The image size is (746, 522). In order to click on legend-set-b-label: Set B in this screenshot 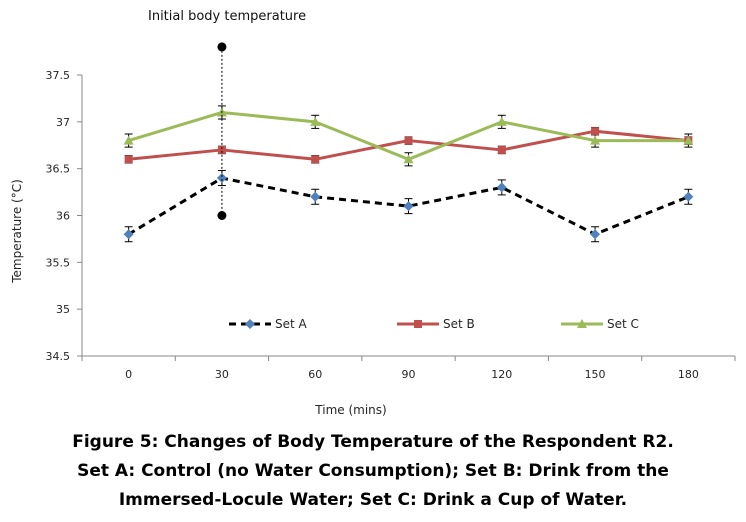, I will do `click(459, 324)`.